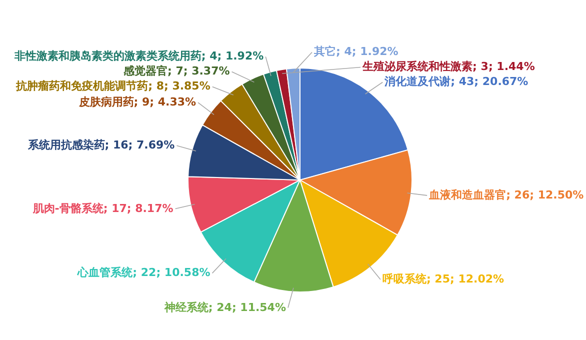 Image resolution: width=586 pixels, height=340 pixels. Describe the element at coordinates (224, 307) in the screenshot. I see `slice-label: 神经系统; 24; 11.54%` at that location.